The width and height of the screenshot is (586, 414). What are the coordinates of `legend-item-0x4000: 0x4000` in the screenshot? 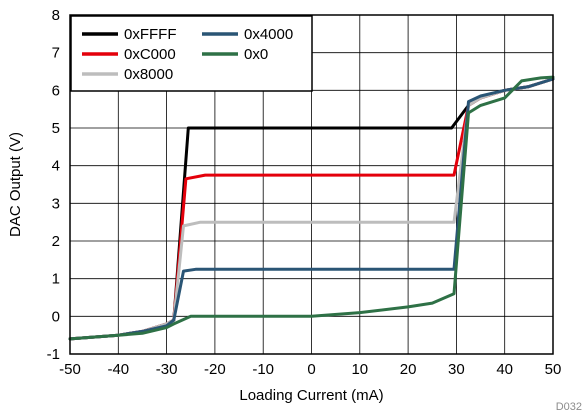 It's located at (247, 34).